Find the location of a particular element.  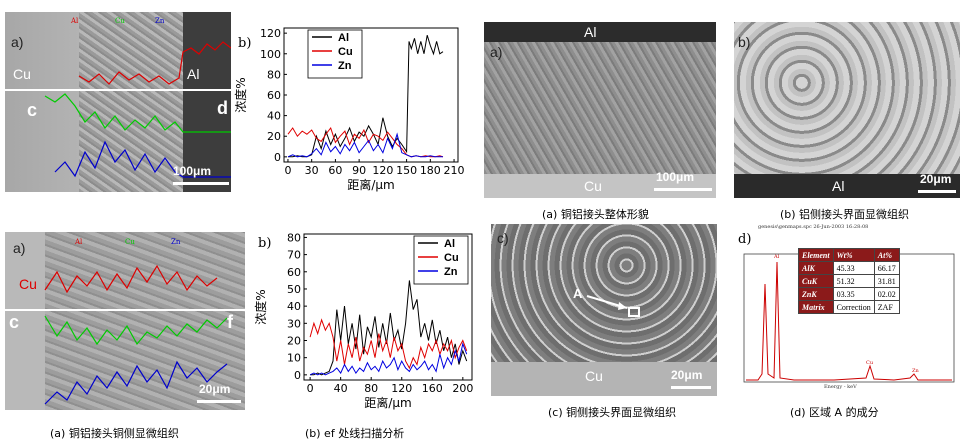

fig1a-legend-cu: Cu is located at coordinates (120, 21).